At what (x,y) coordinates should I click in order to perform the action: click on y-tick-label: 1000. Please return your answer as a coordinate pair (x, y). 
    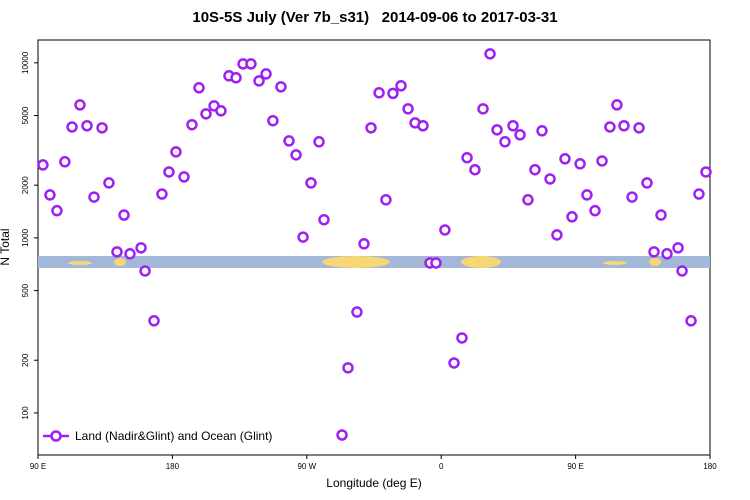
    Looking at the image, I should click on (25, 237).